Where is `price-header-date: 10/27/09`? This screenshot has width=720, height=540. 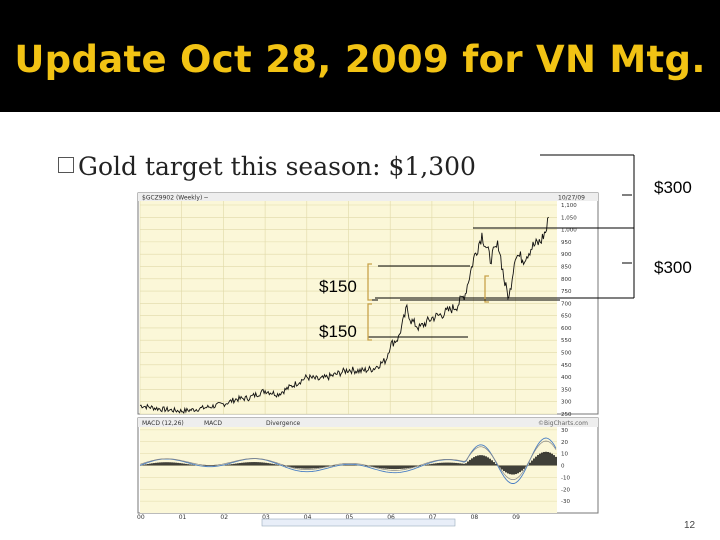
price-header-date: 10/27/09 is located at coordinates (571, 198).